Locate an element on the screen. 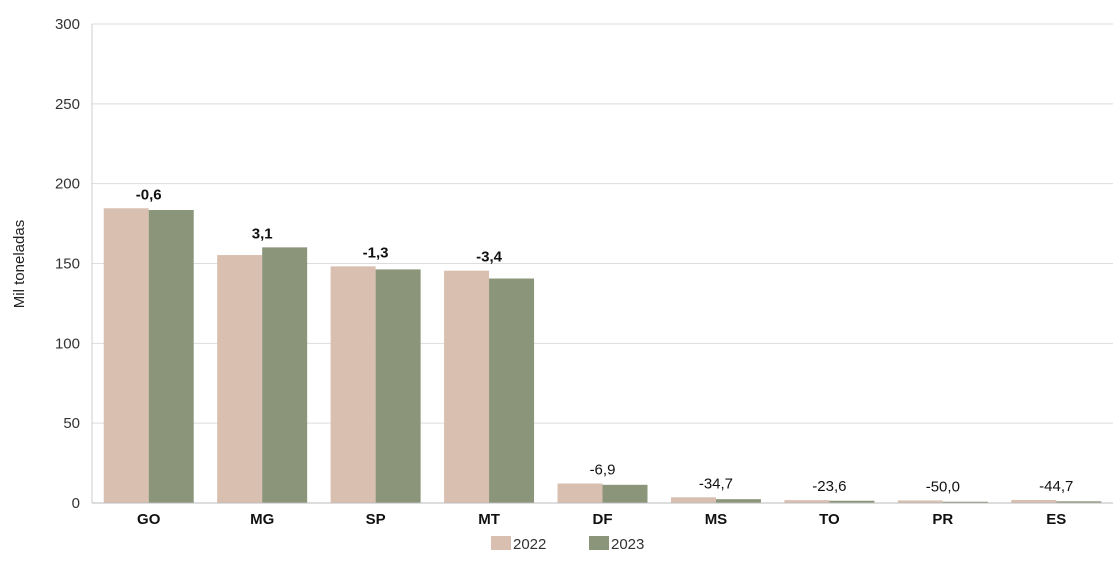 This screenshot has height=561, width=1115. x-tick-label: SP is located at coordinates (376, 519).